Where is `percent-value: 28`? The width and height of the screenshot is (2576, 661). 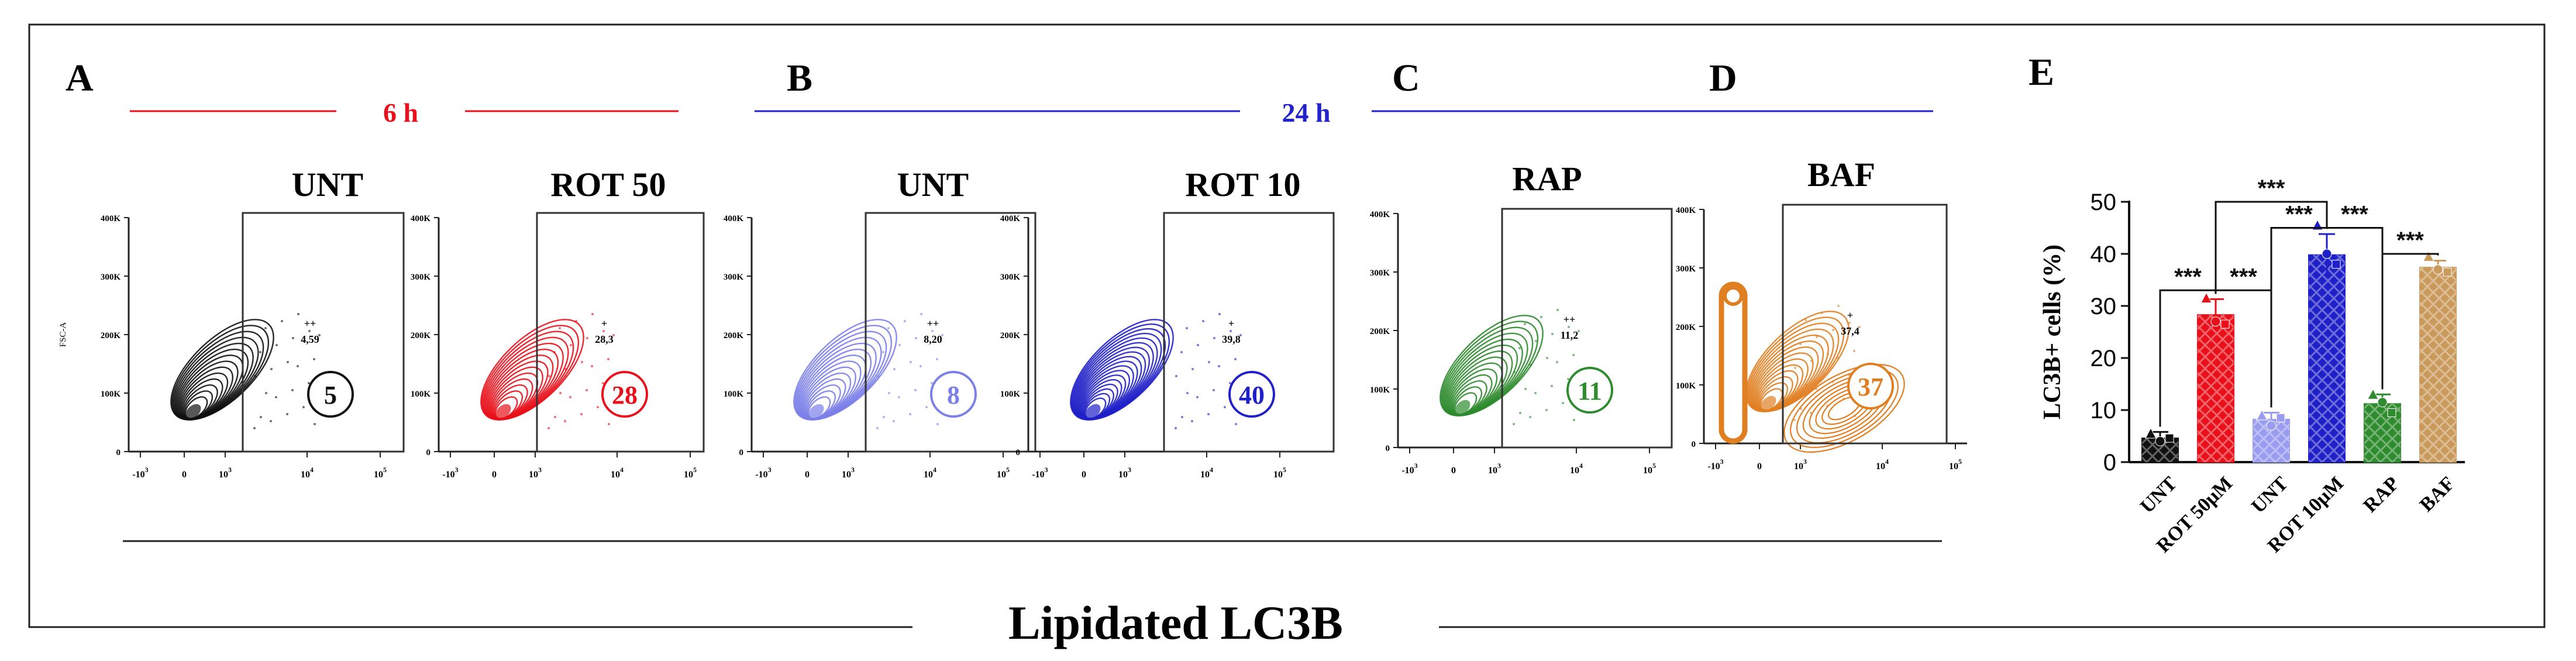 percent-value: 28 is located at coordinates (625, 395).